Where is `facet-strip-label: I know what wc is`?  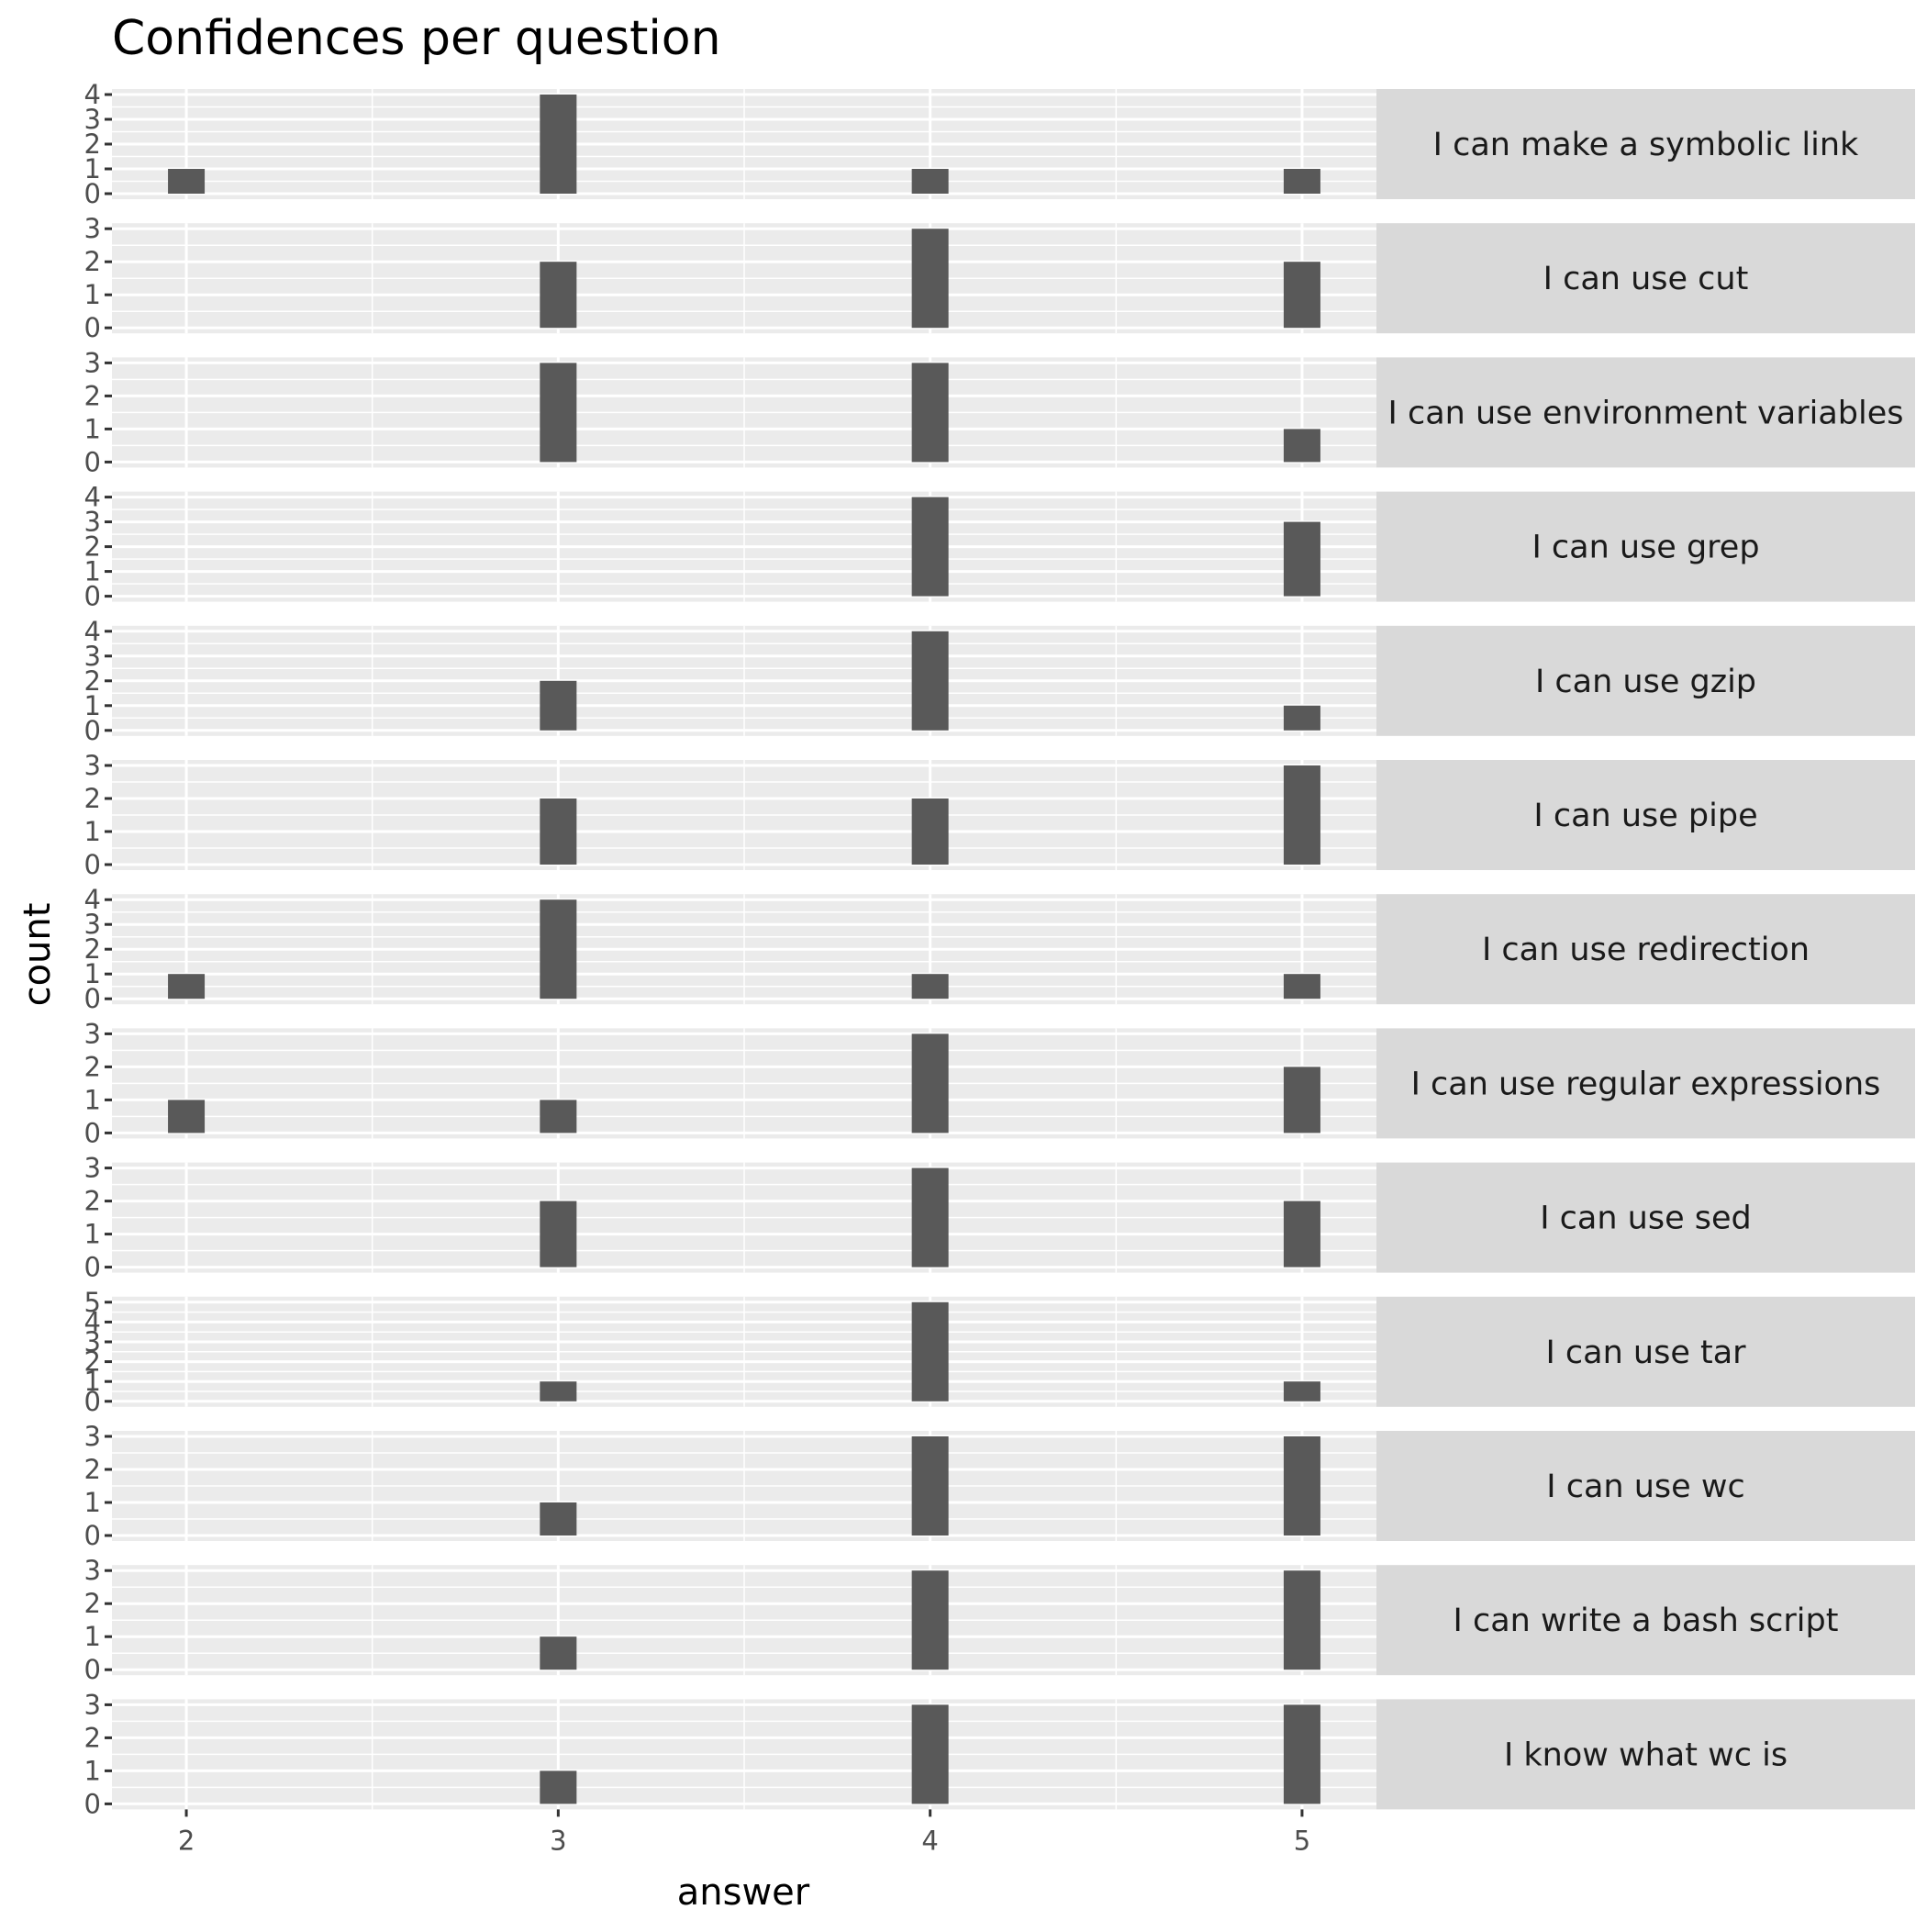
facet-strip-label: I know what wc is is located at coordinates (1646, 1755).